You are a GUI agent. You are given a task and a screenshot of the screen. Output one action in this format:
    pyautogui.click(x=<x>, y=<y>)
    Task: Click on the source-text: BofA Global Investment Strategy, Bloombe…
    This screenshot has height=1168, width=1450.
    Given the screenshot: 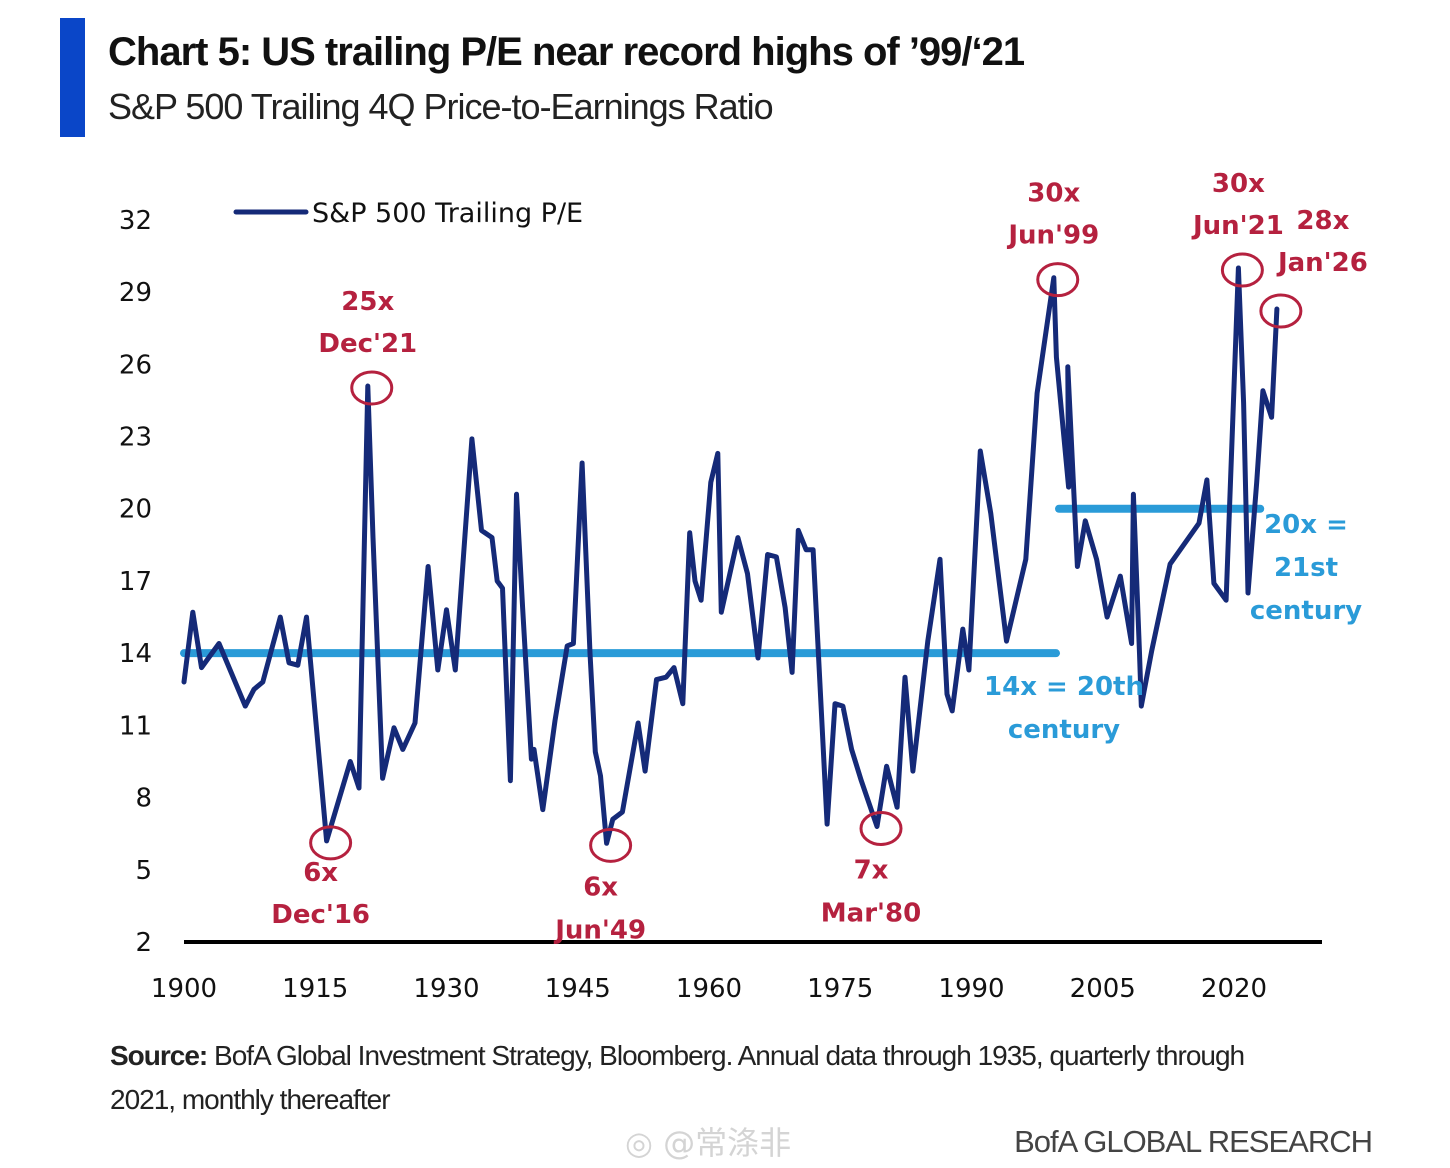 What is the action you would take?
    pyautogui.click(x=677, y=1077)
    